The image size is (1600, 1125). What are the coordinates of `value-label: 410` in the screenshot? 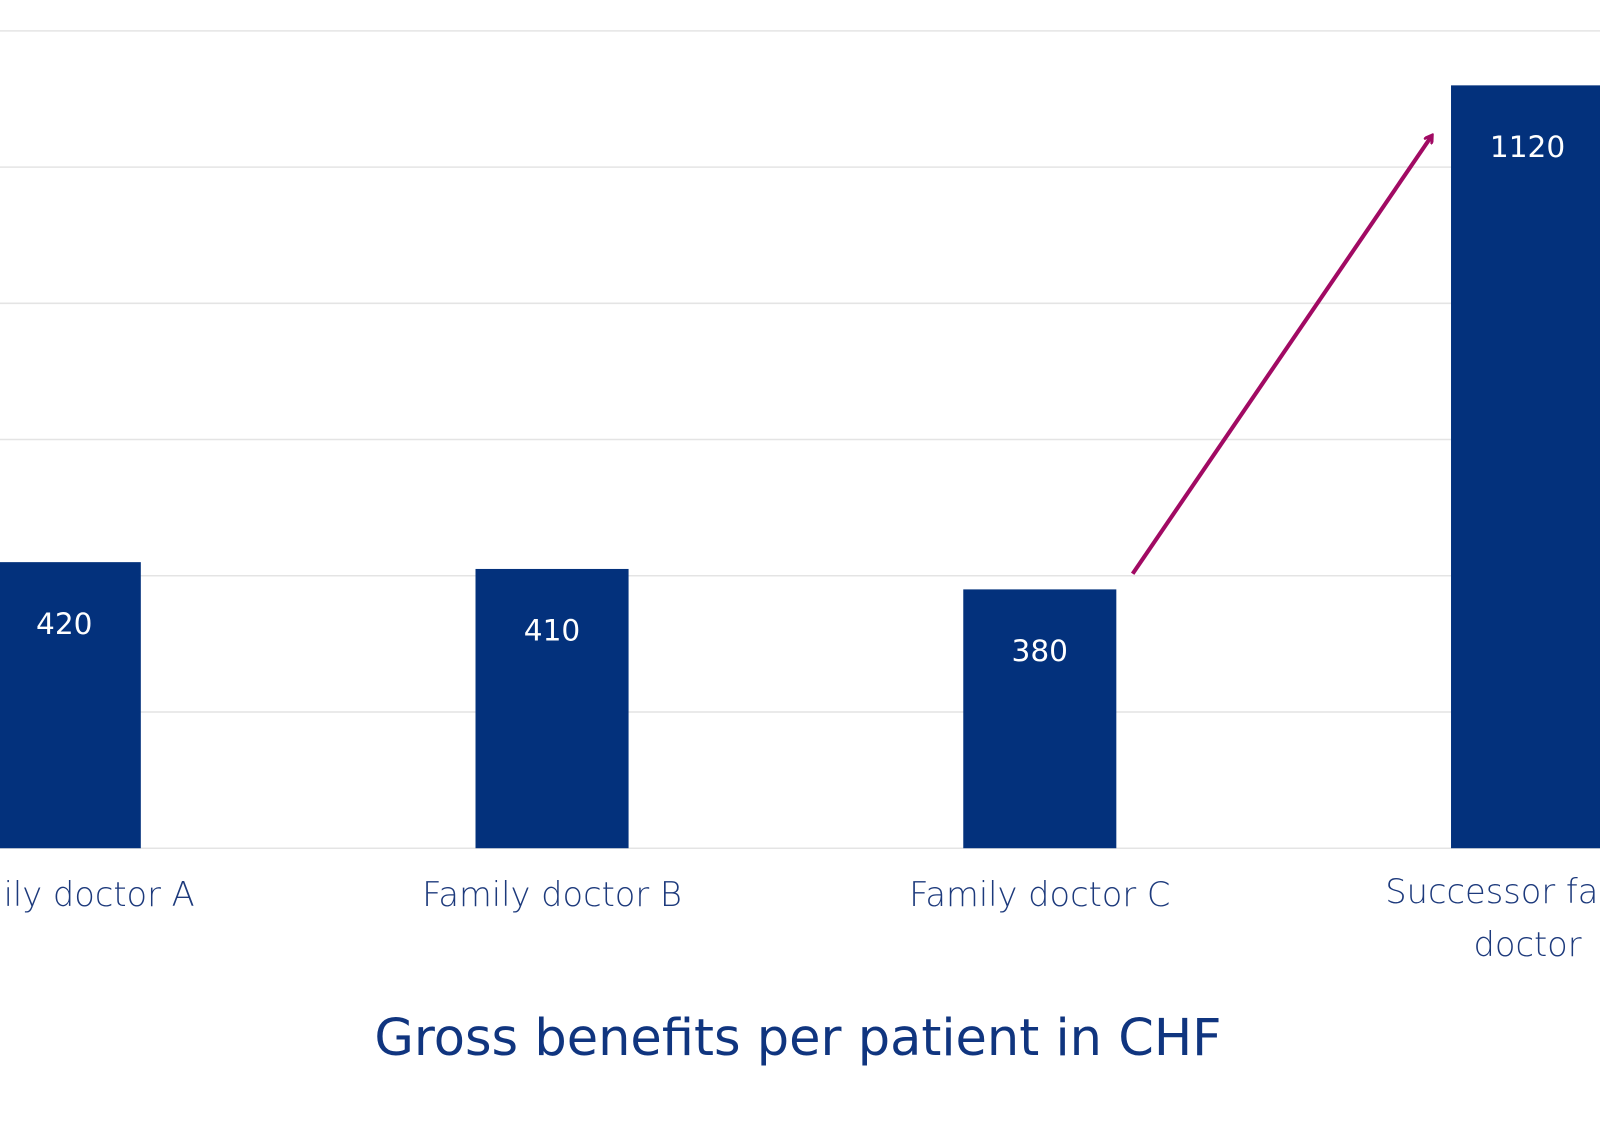 It's located at (552, 631).